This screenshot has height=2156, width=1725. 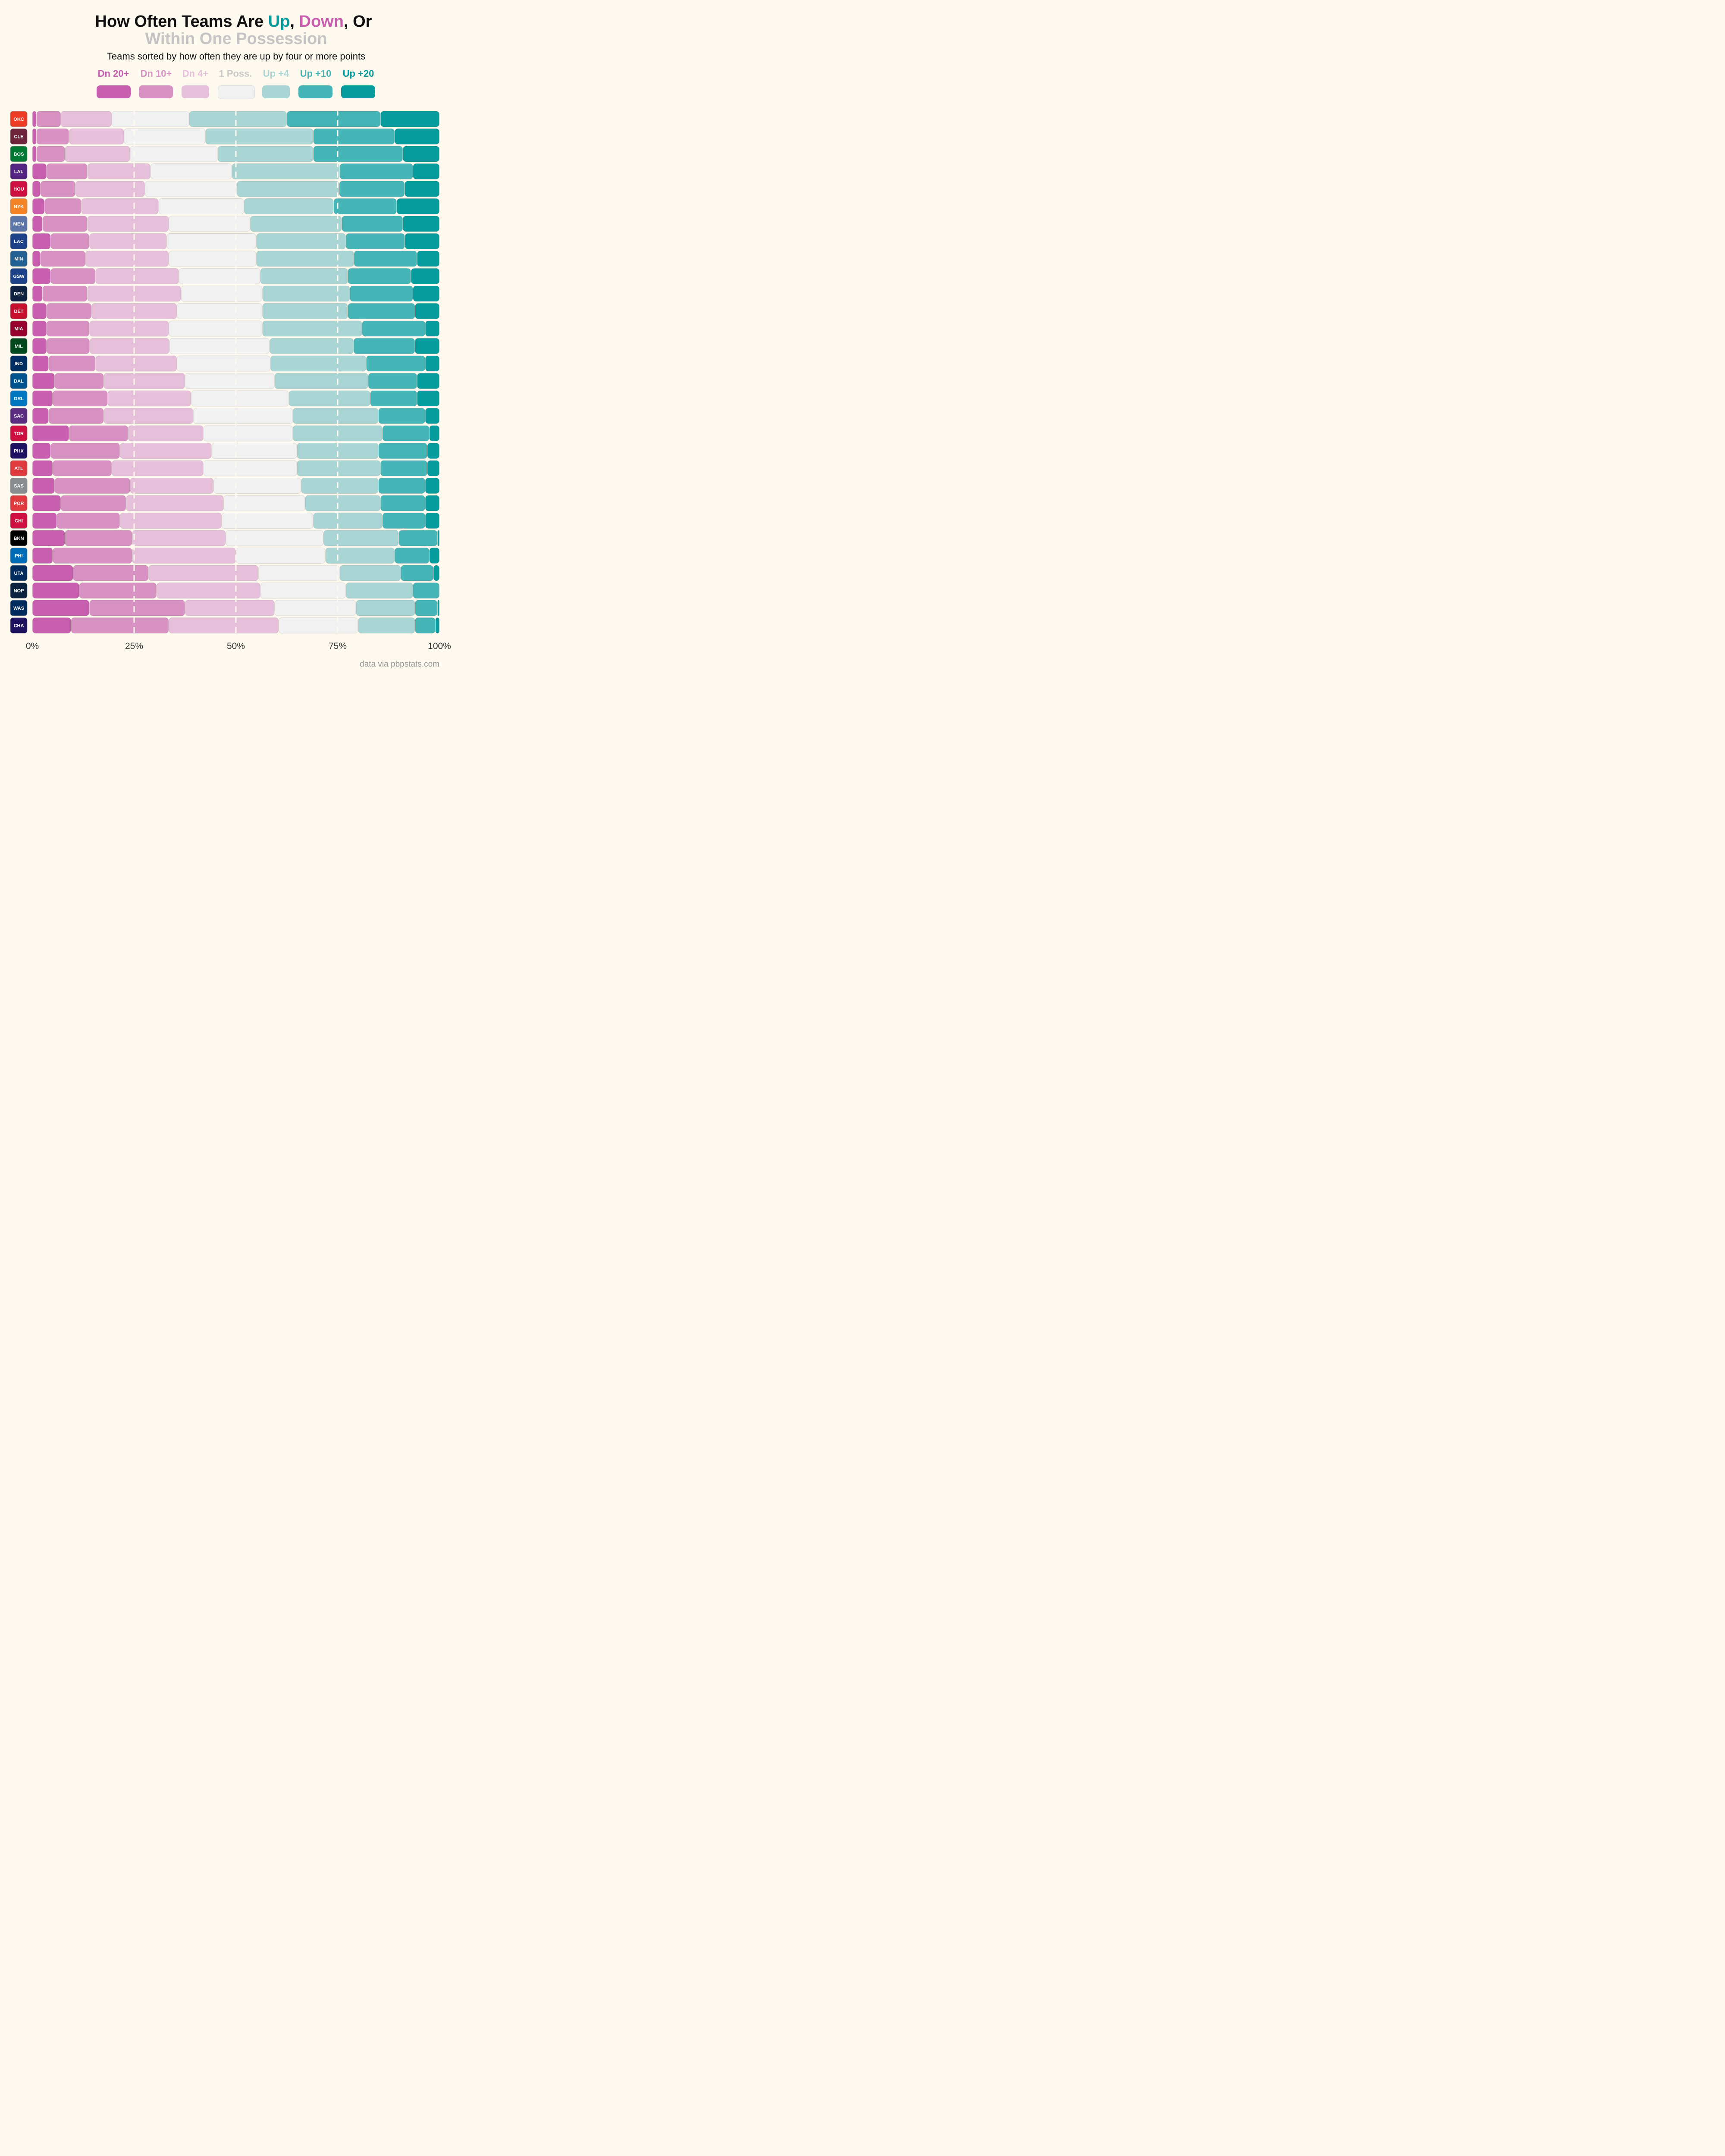 What do you see at coordinates (19, 433) in the screenshot?
I see `tor-logo-icon: TOR` at bounding box center [19, 433].